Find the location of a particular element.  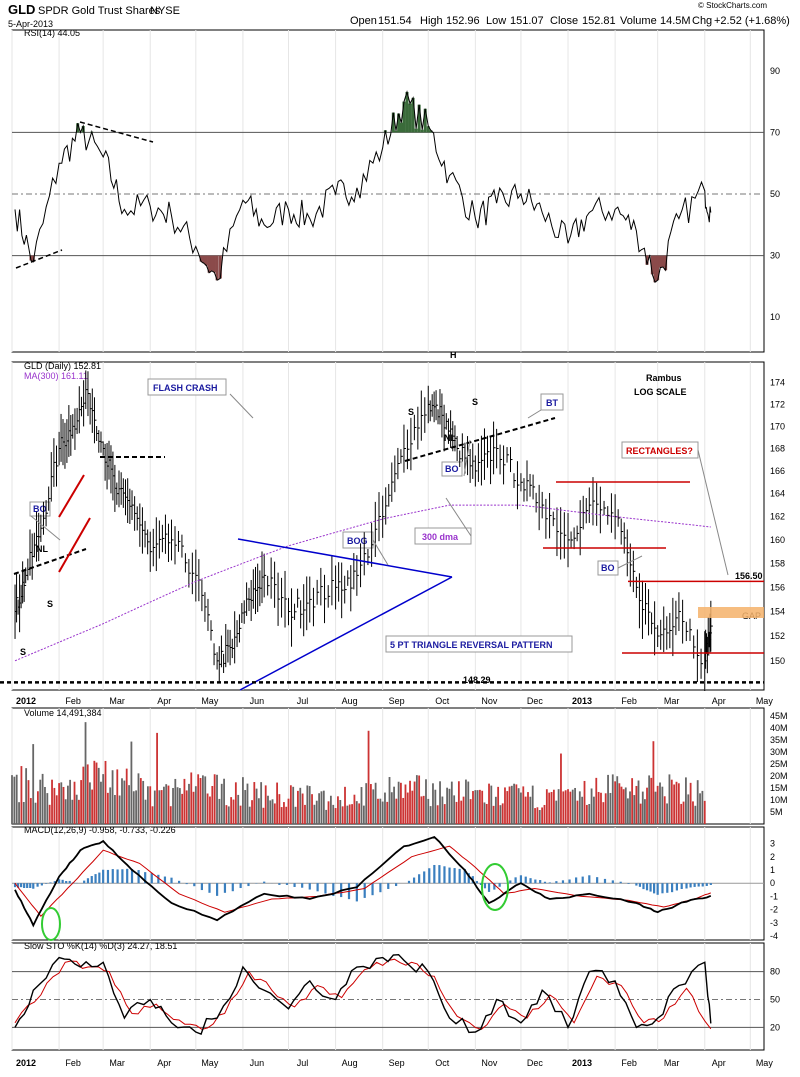

price-y-tick: 164 is located at coordinates (777, 494).